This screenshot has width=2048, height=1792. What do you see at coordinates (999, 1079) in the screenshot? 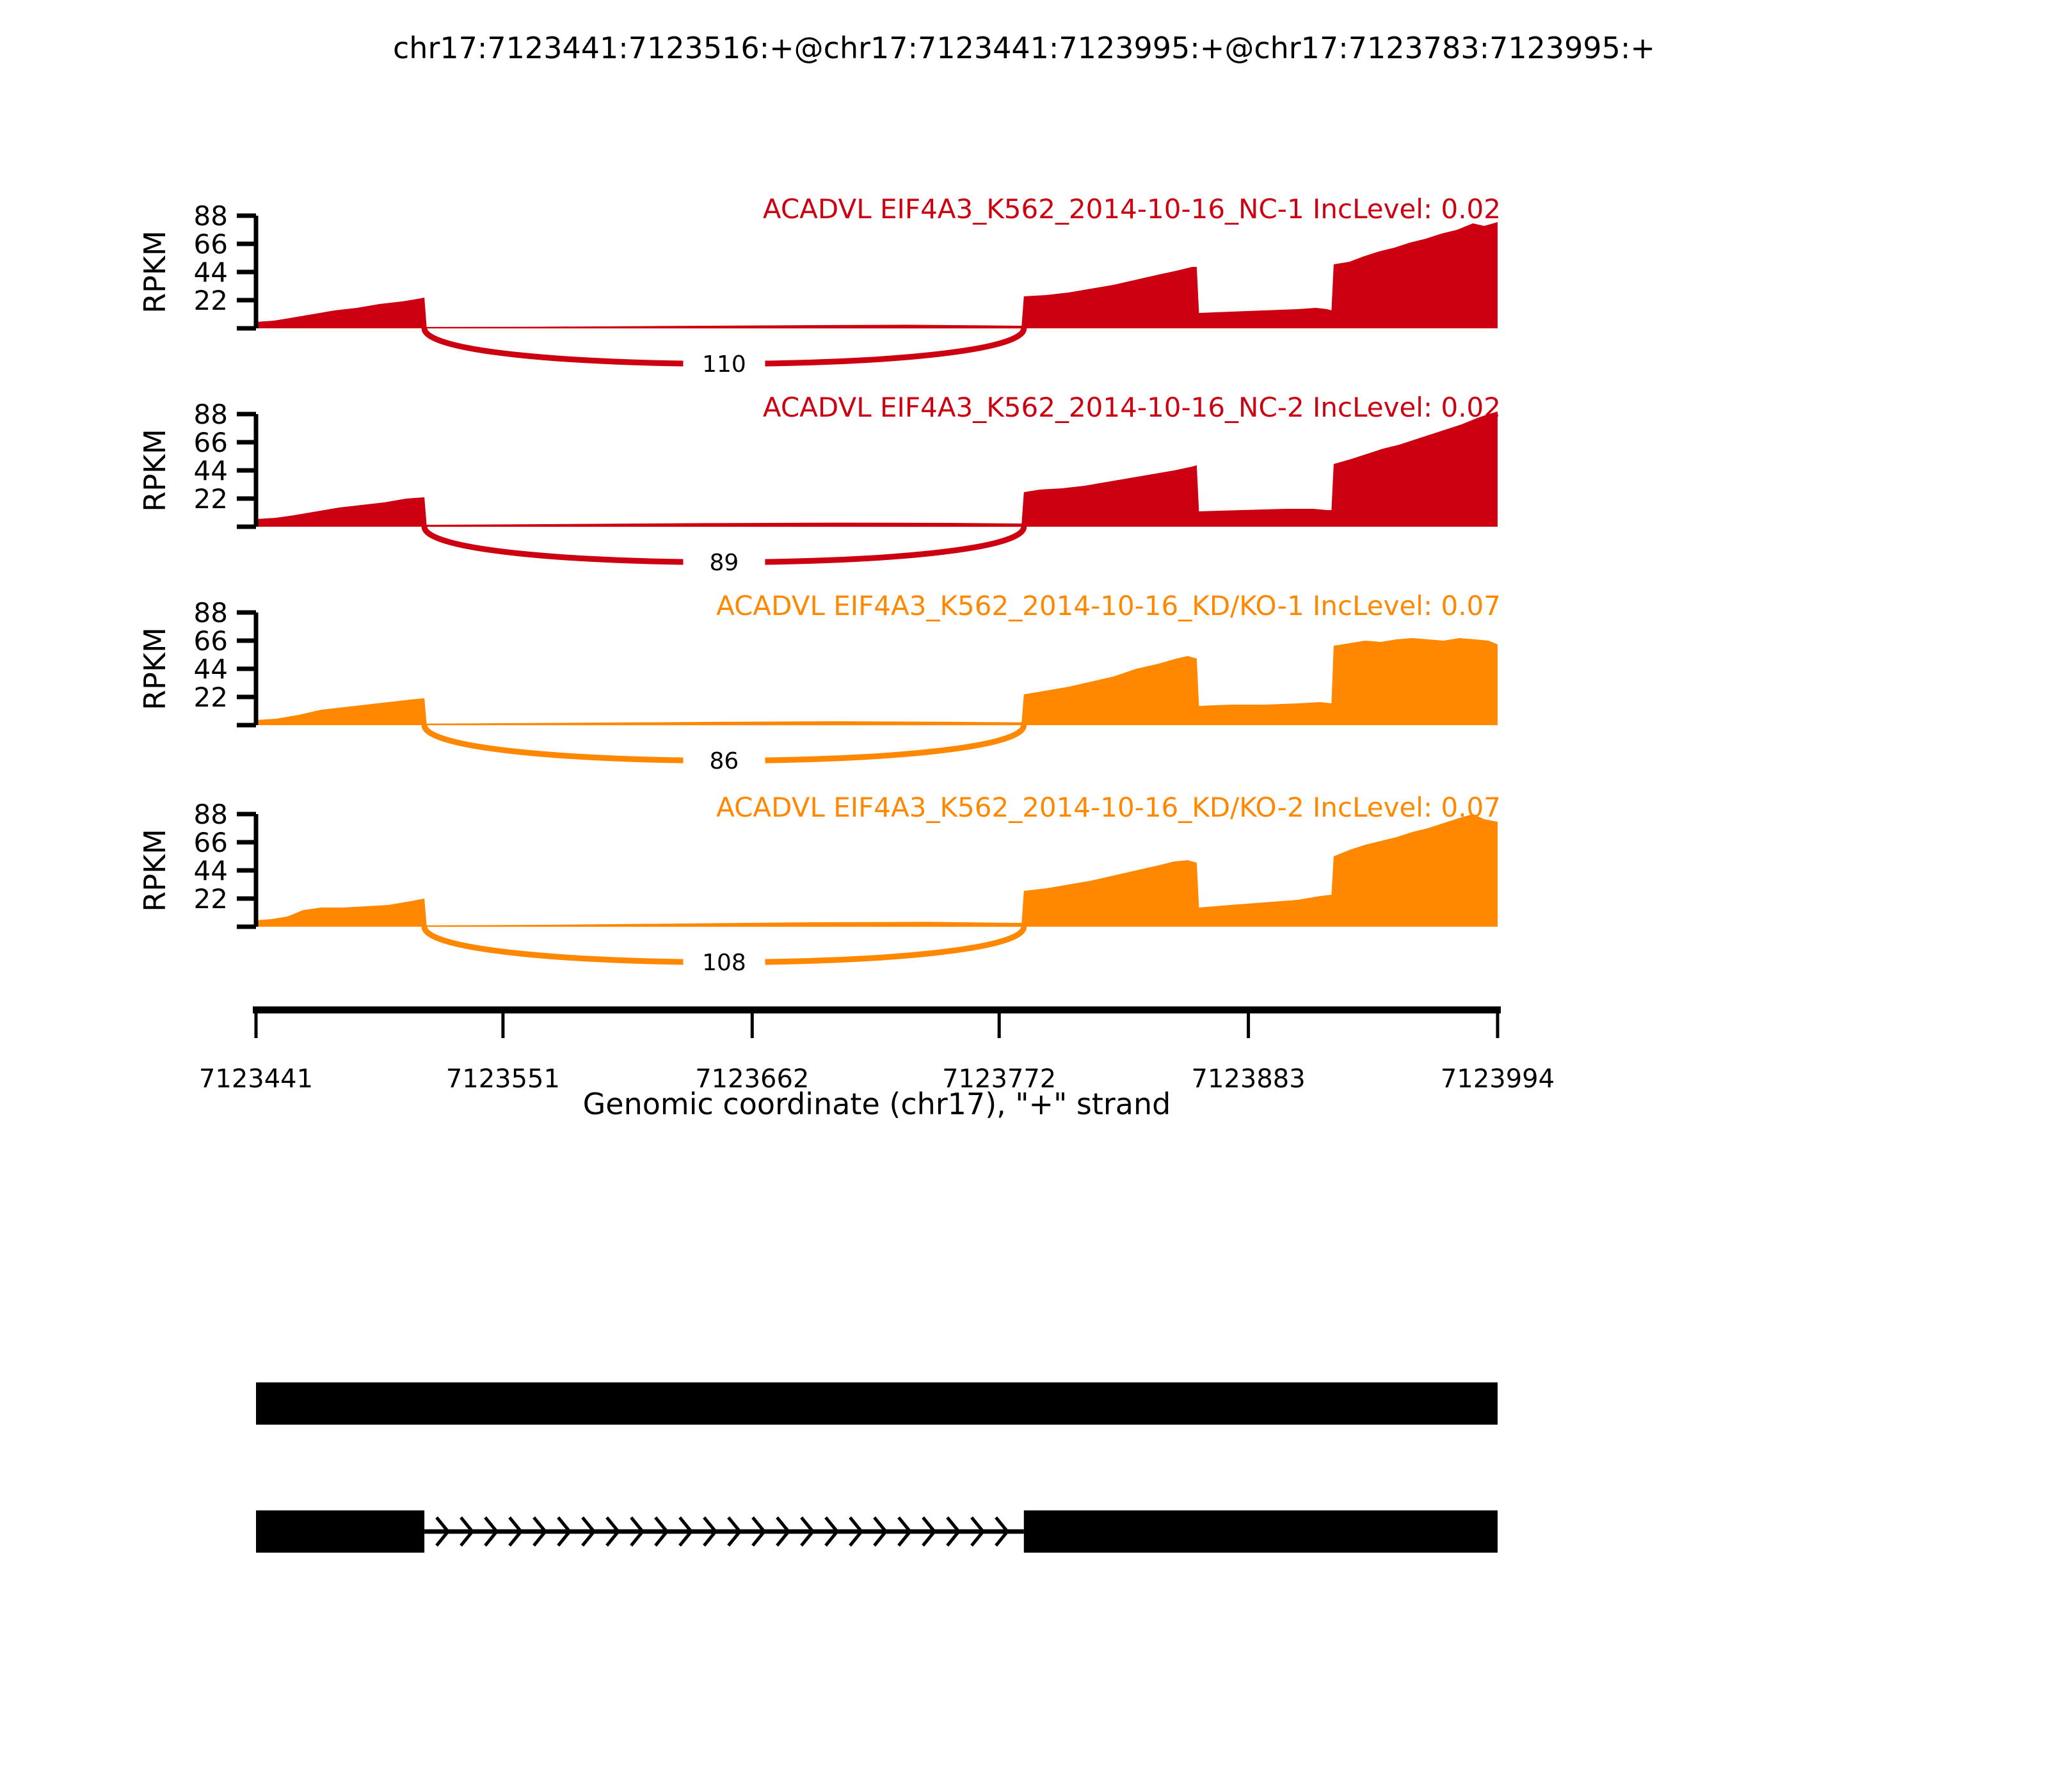
I see `x-axis-tick-label: 7123772` at bounding box center [999, 1079].